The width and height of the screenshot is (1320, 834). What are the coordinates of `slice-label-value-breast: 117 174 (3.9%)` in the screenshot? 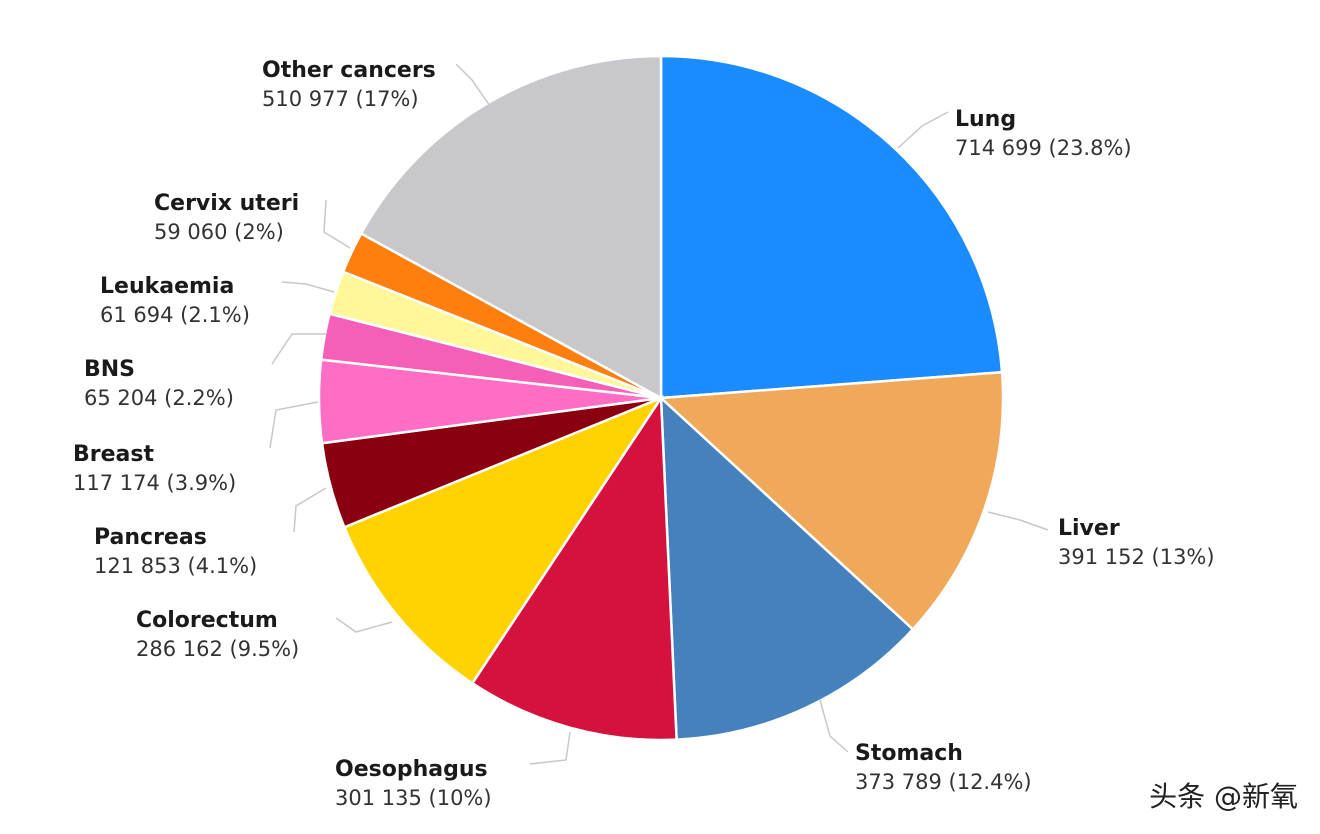 It's located at (154, 483).